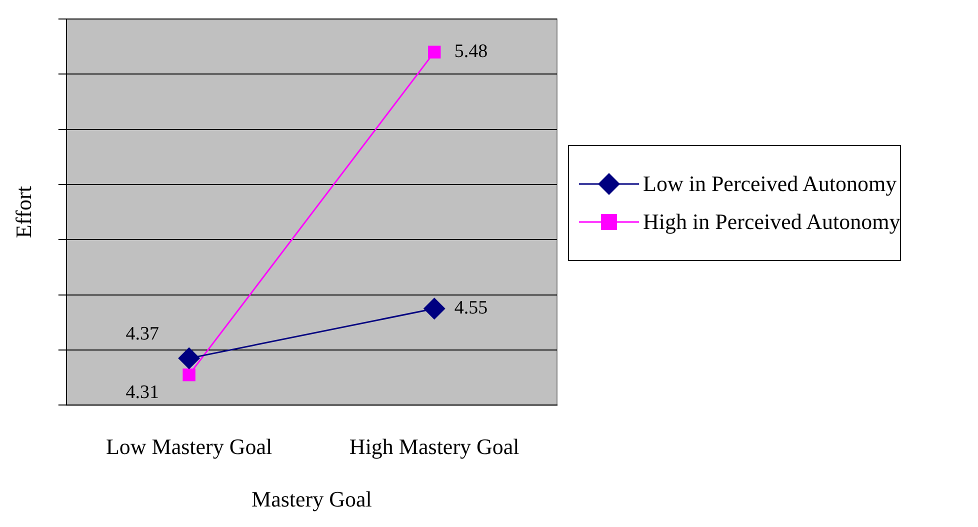 The height and width of the screenshot is (527, 978). Describe the element at coordinates (143, 392) in the screenshot. I see `data-label: 4.31` at that location.